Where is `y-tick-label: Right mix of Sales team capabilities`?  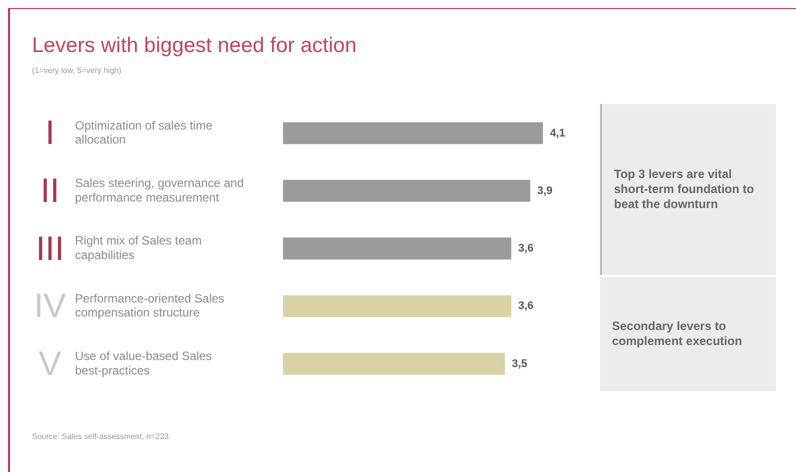 y-tick-label: Right mix of Sales team capabilities is located at coordinates (138, 248).